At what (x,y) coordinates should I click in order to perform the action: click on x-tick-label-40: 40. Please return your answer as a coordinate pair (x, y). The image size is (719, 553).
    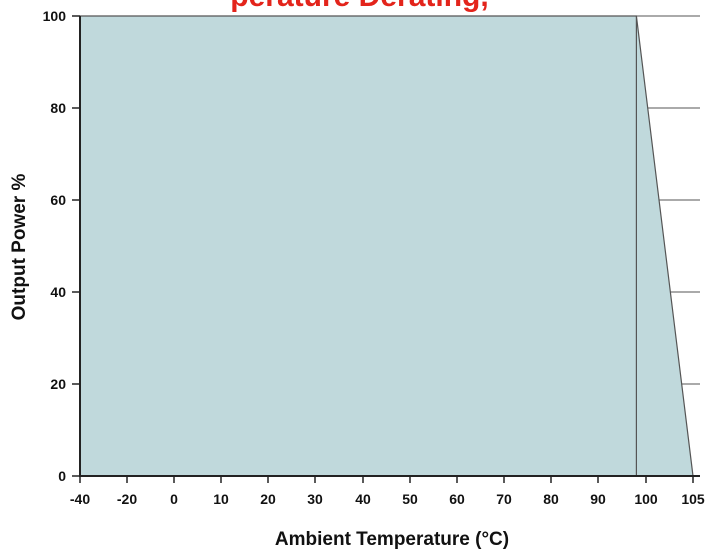
    Looking at the image, I should click on (363, 499).